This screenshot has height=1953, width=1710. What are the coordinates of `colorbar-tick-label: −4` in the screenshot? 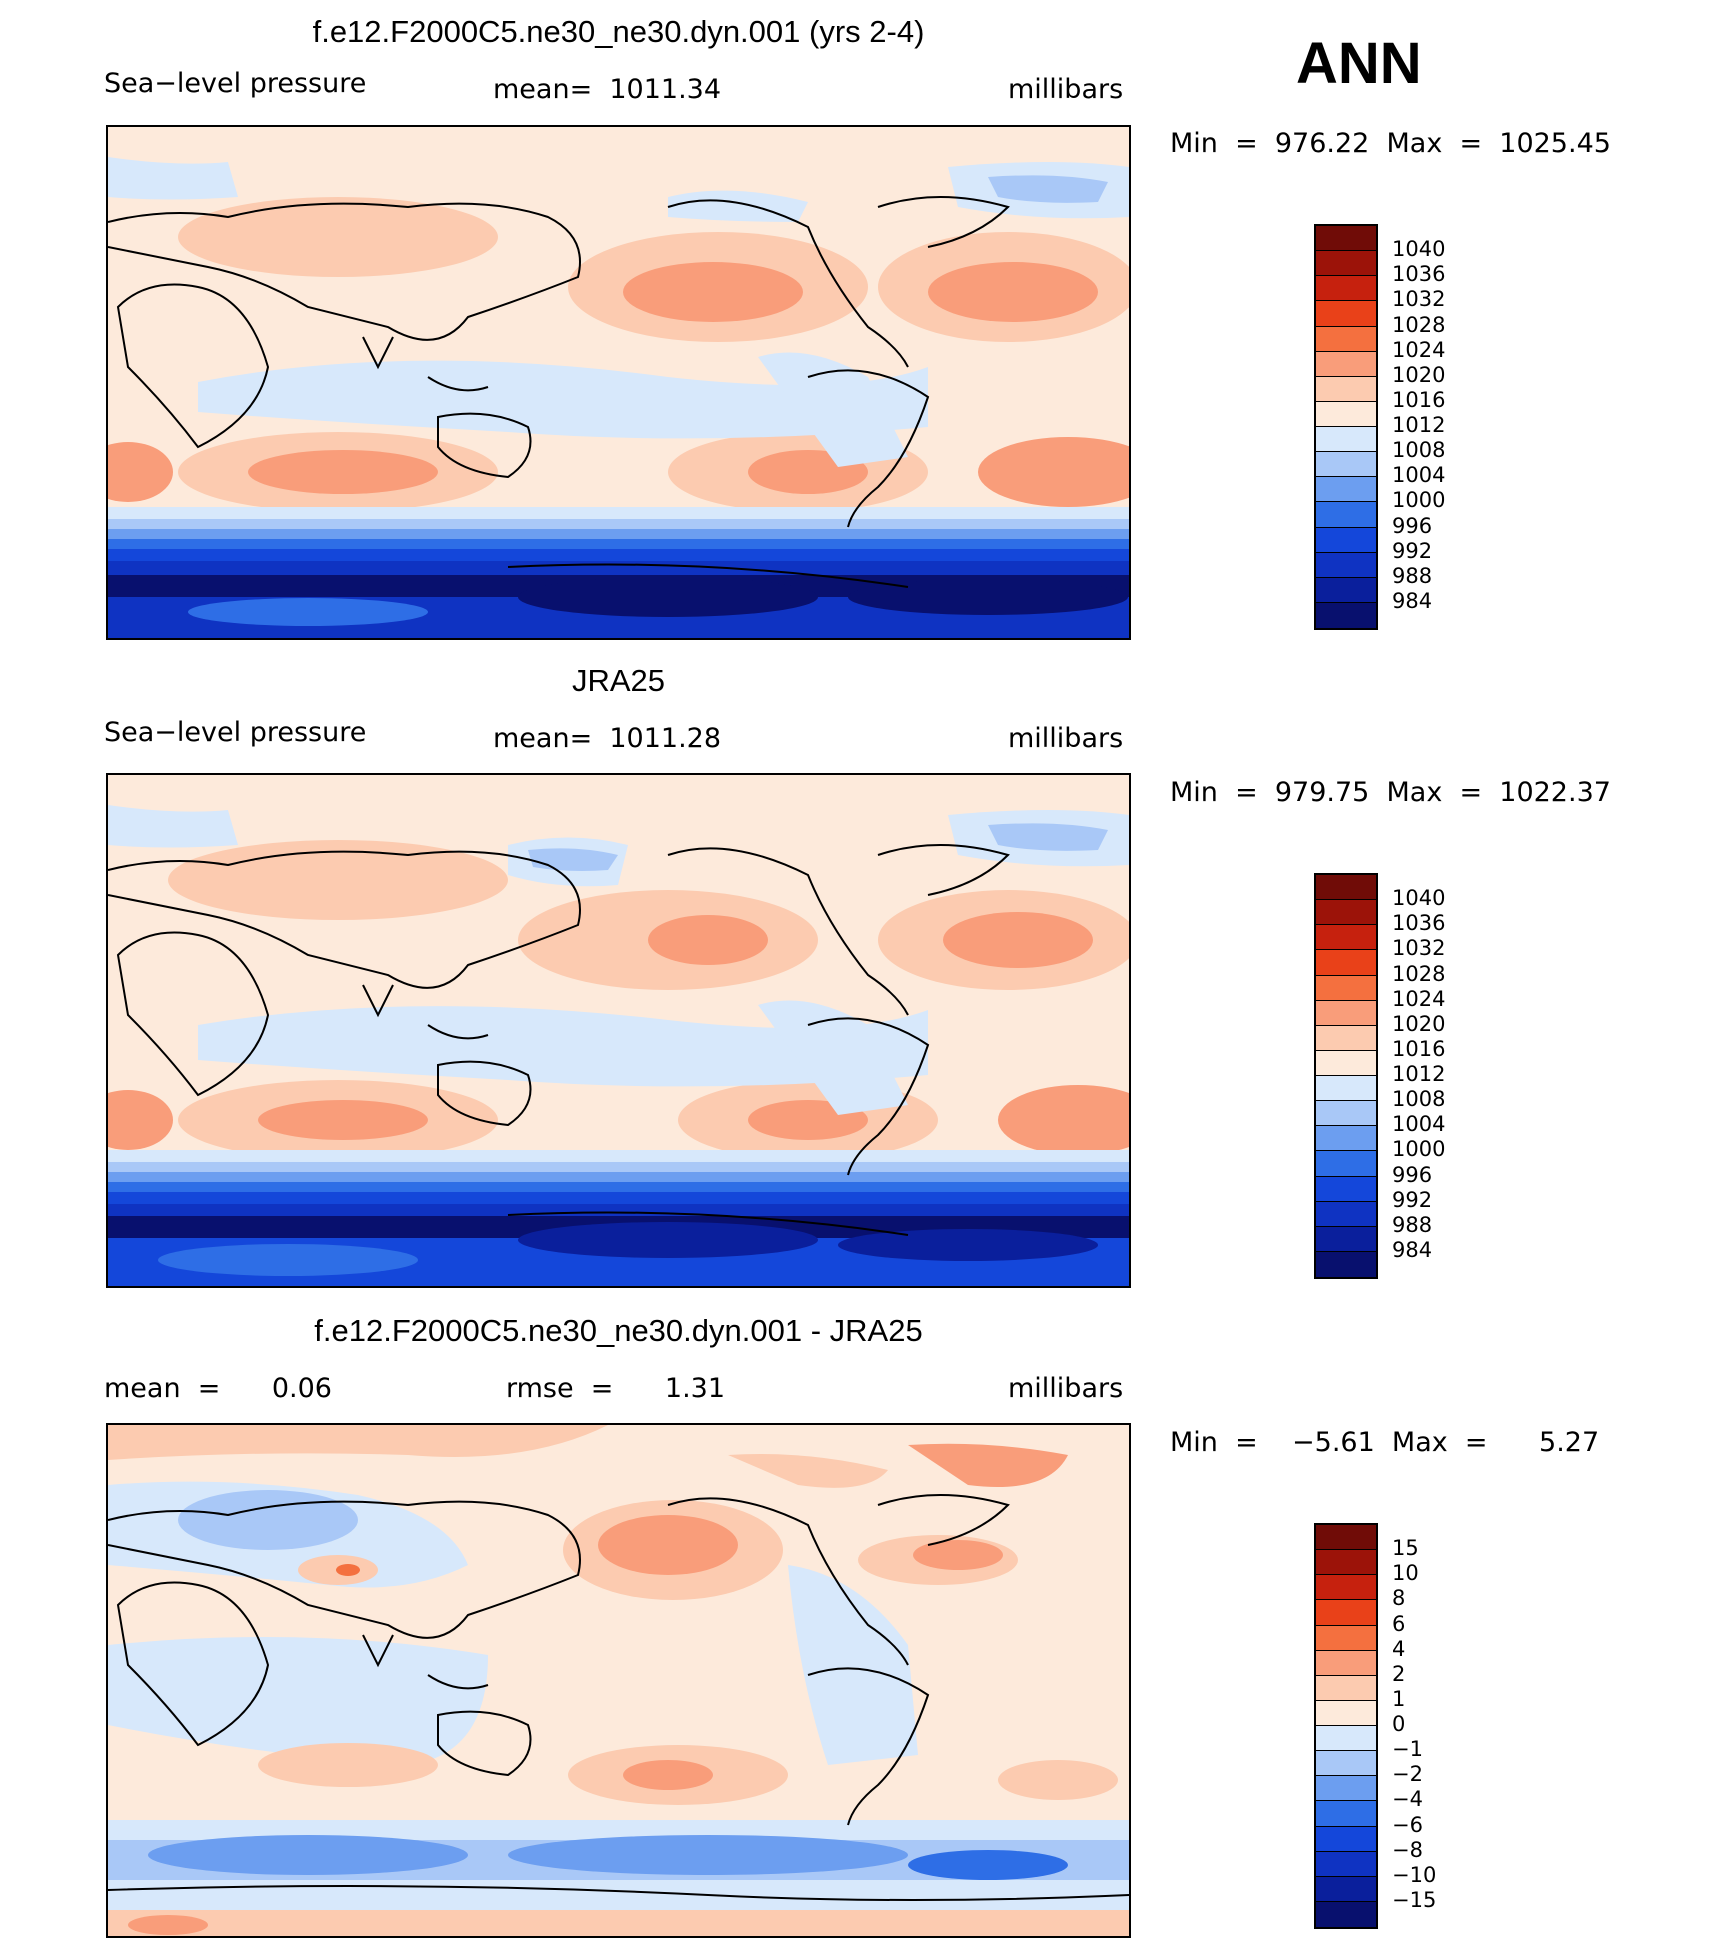 It's located at (1407, 1799).